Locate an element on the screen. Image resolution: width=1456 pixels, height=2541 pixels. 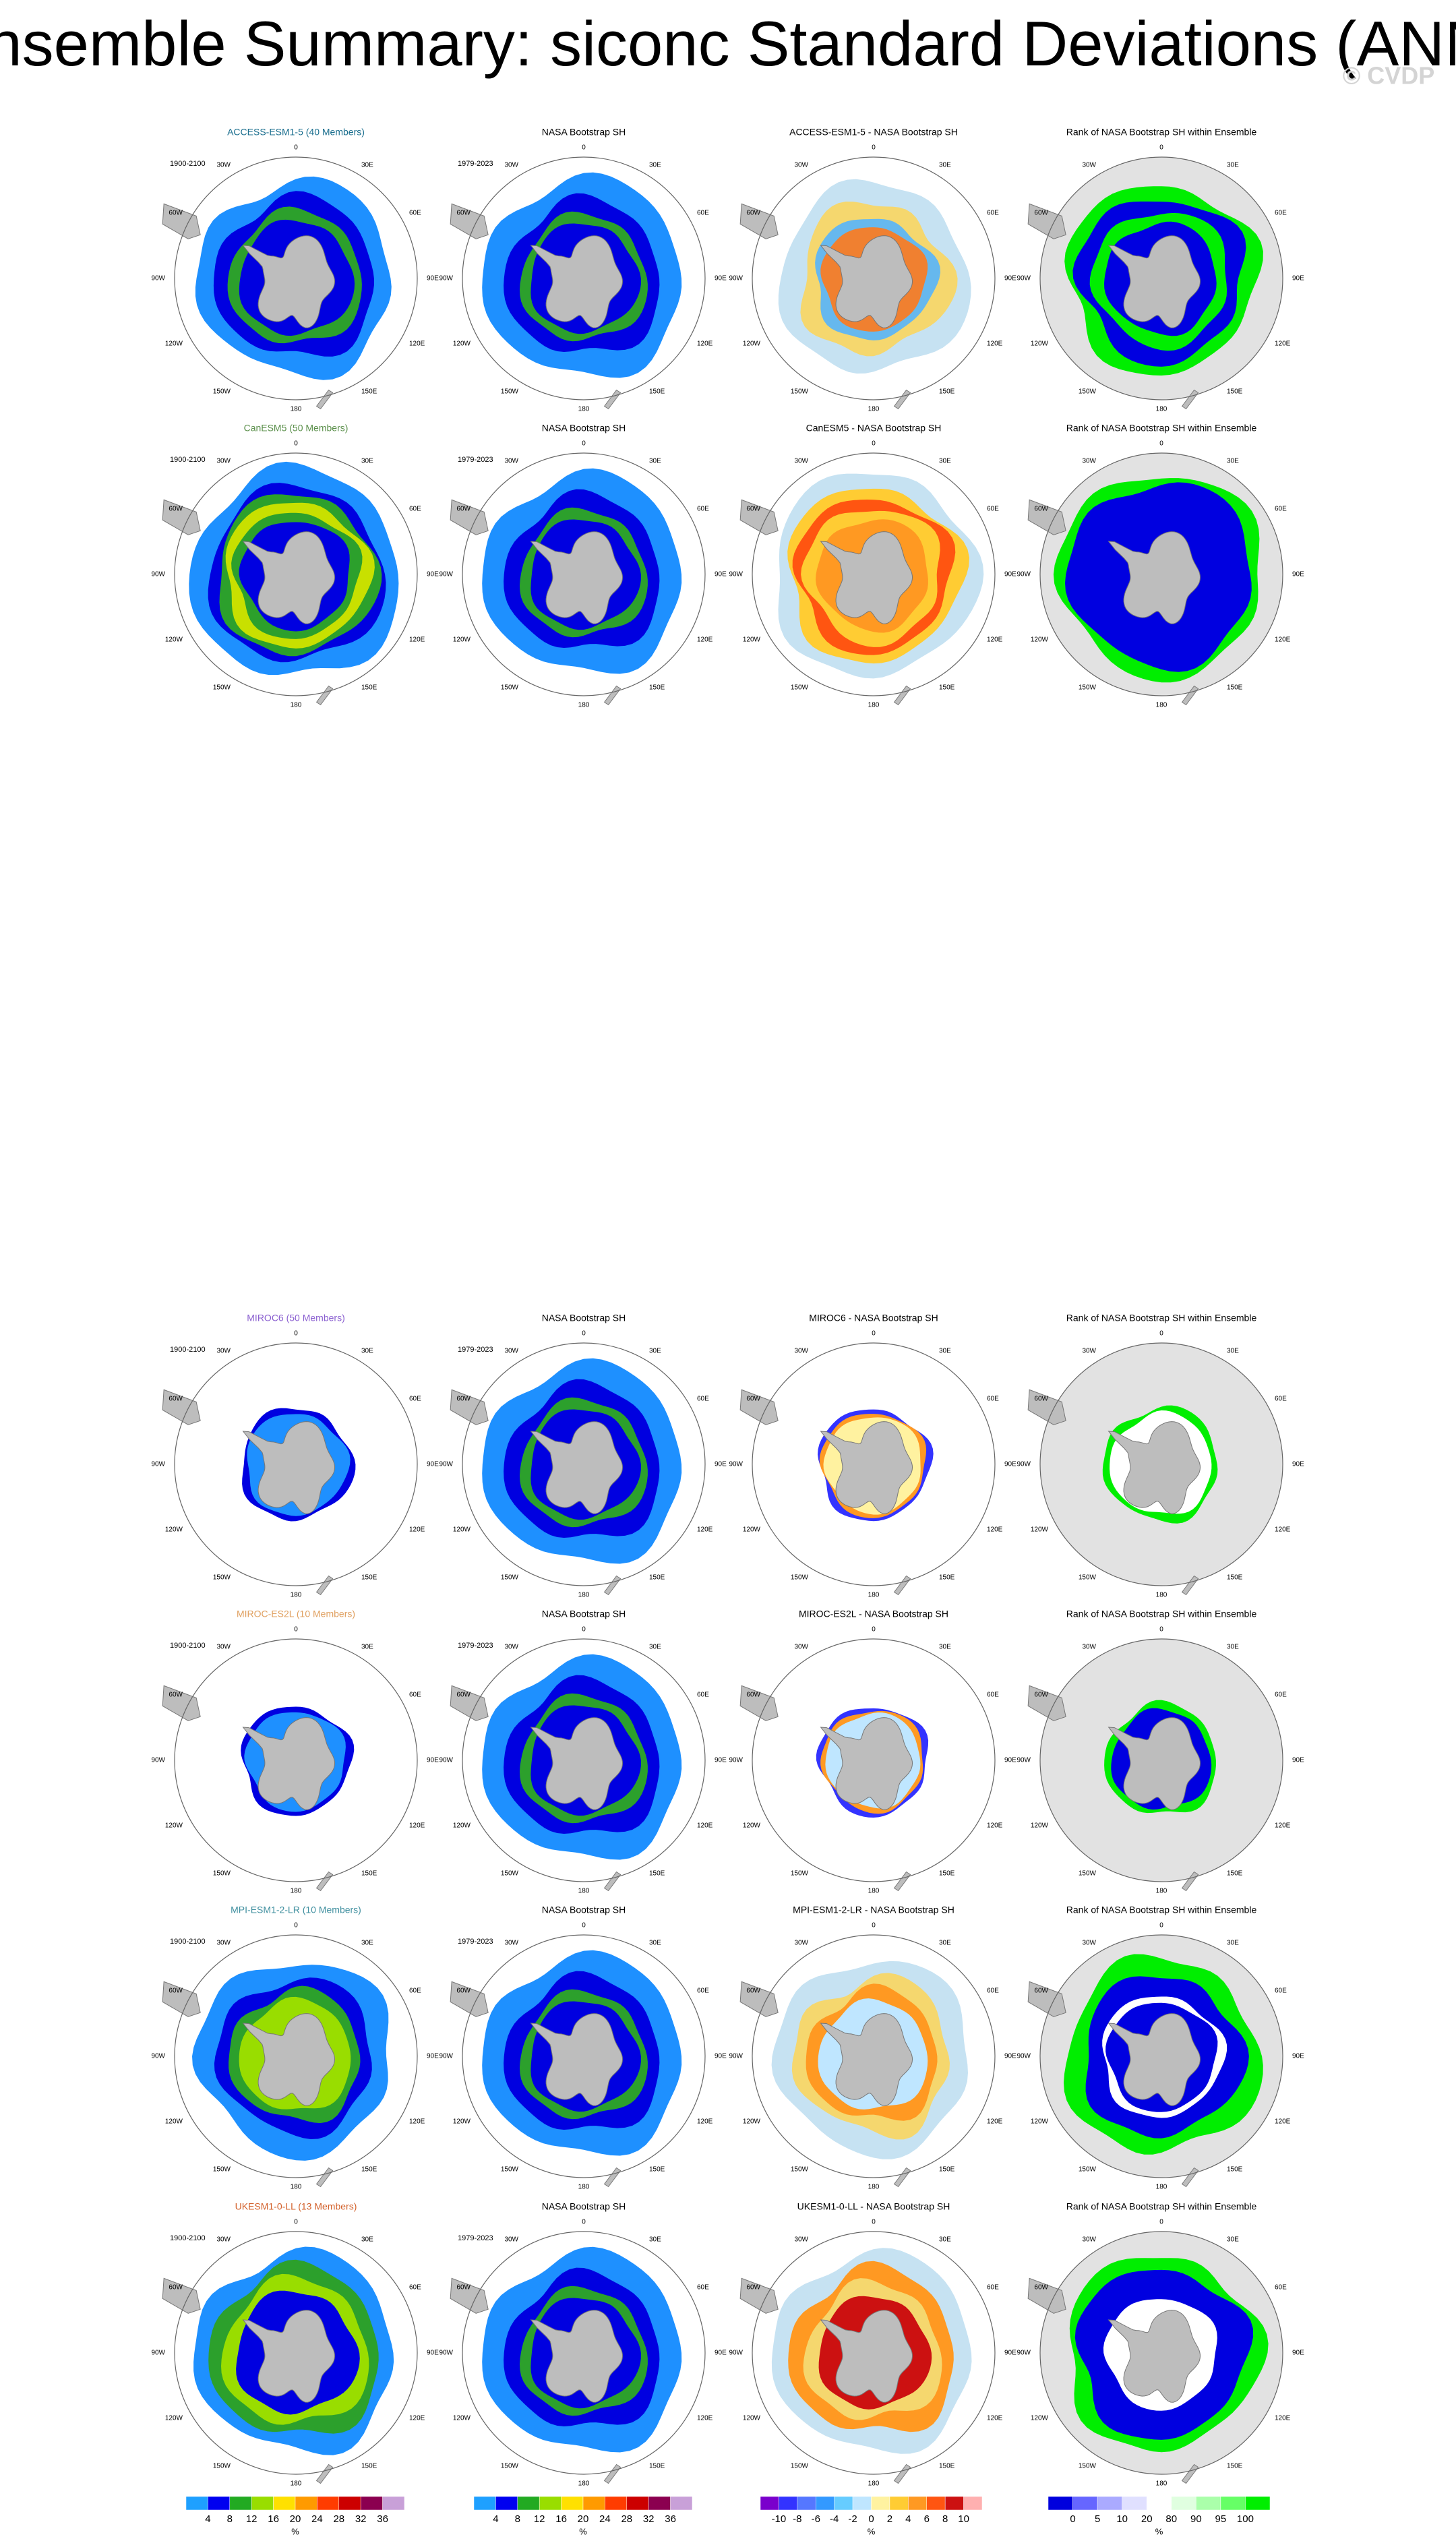
diff-title: MPI-ESM1-2-LR - NASA Bootstrap SH is located at coordinates (873, 1910).